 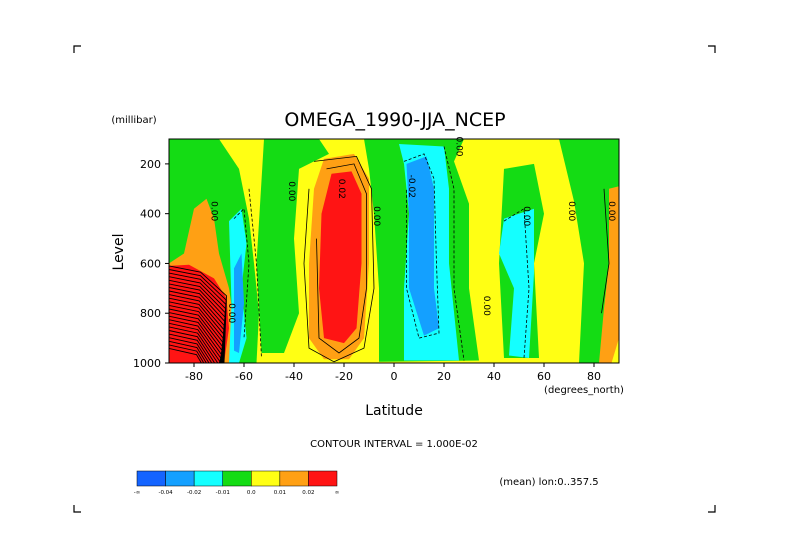 I want to click on x-tick-label: -80, so click(x=194, y=376).